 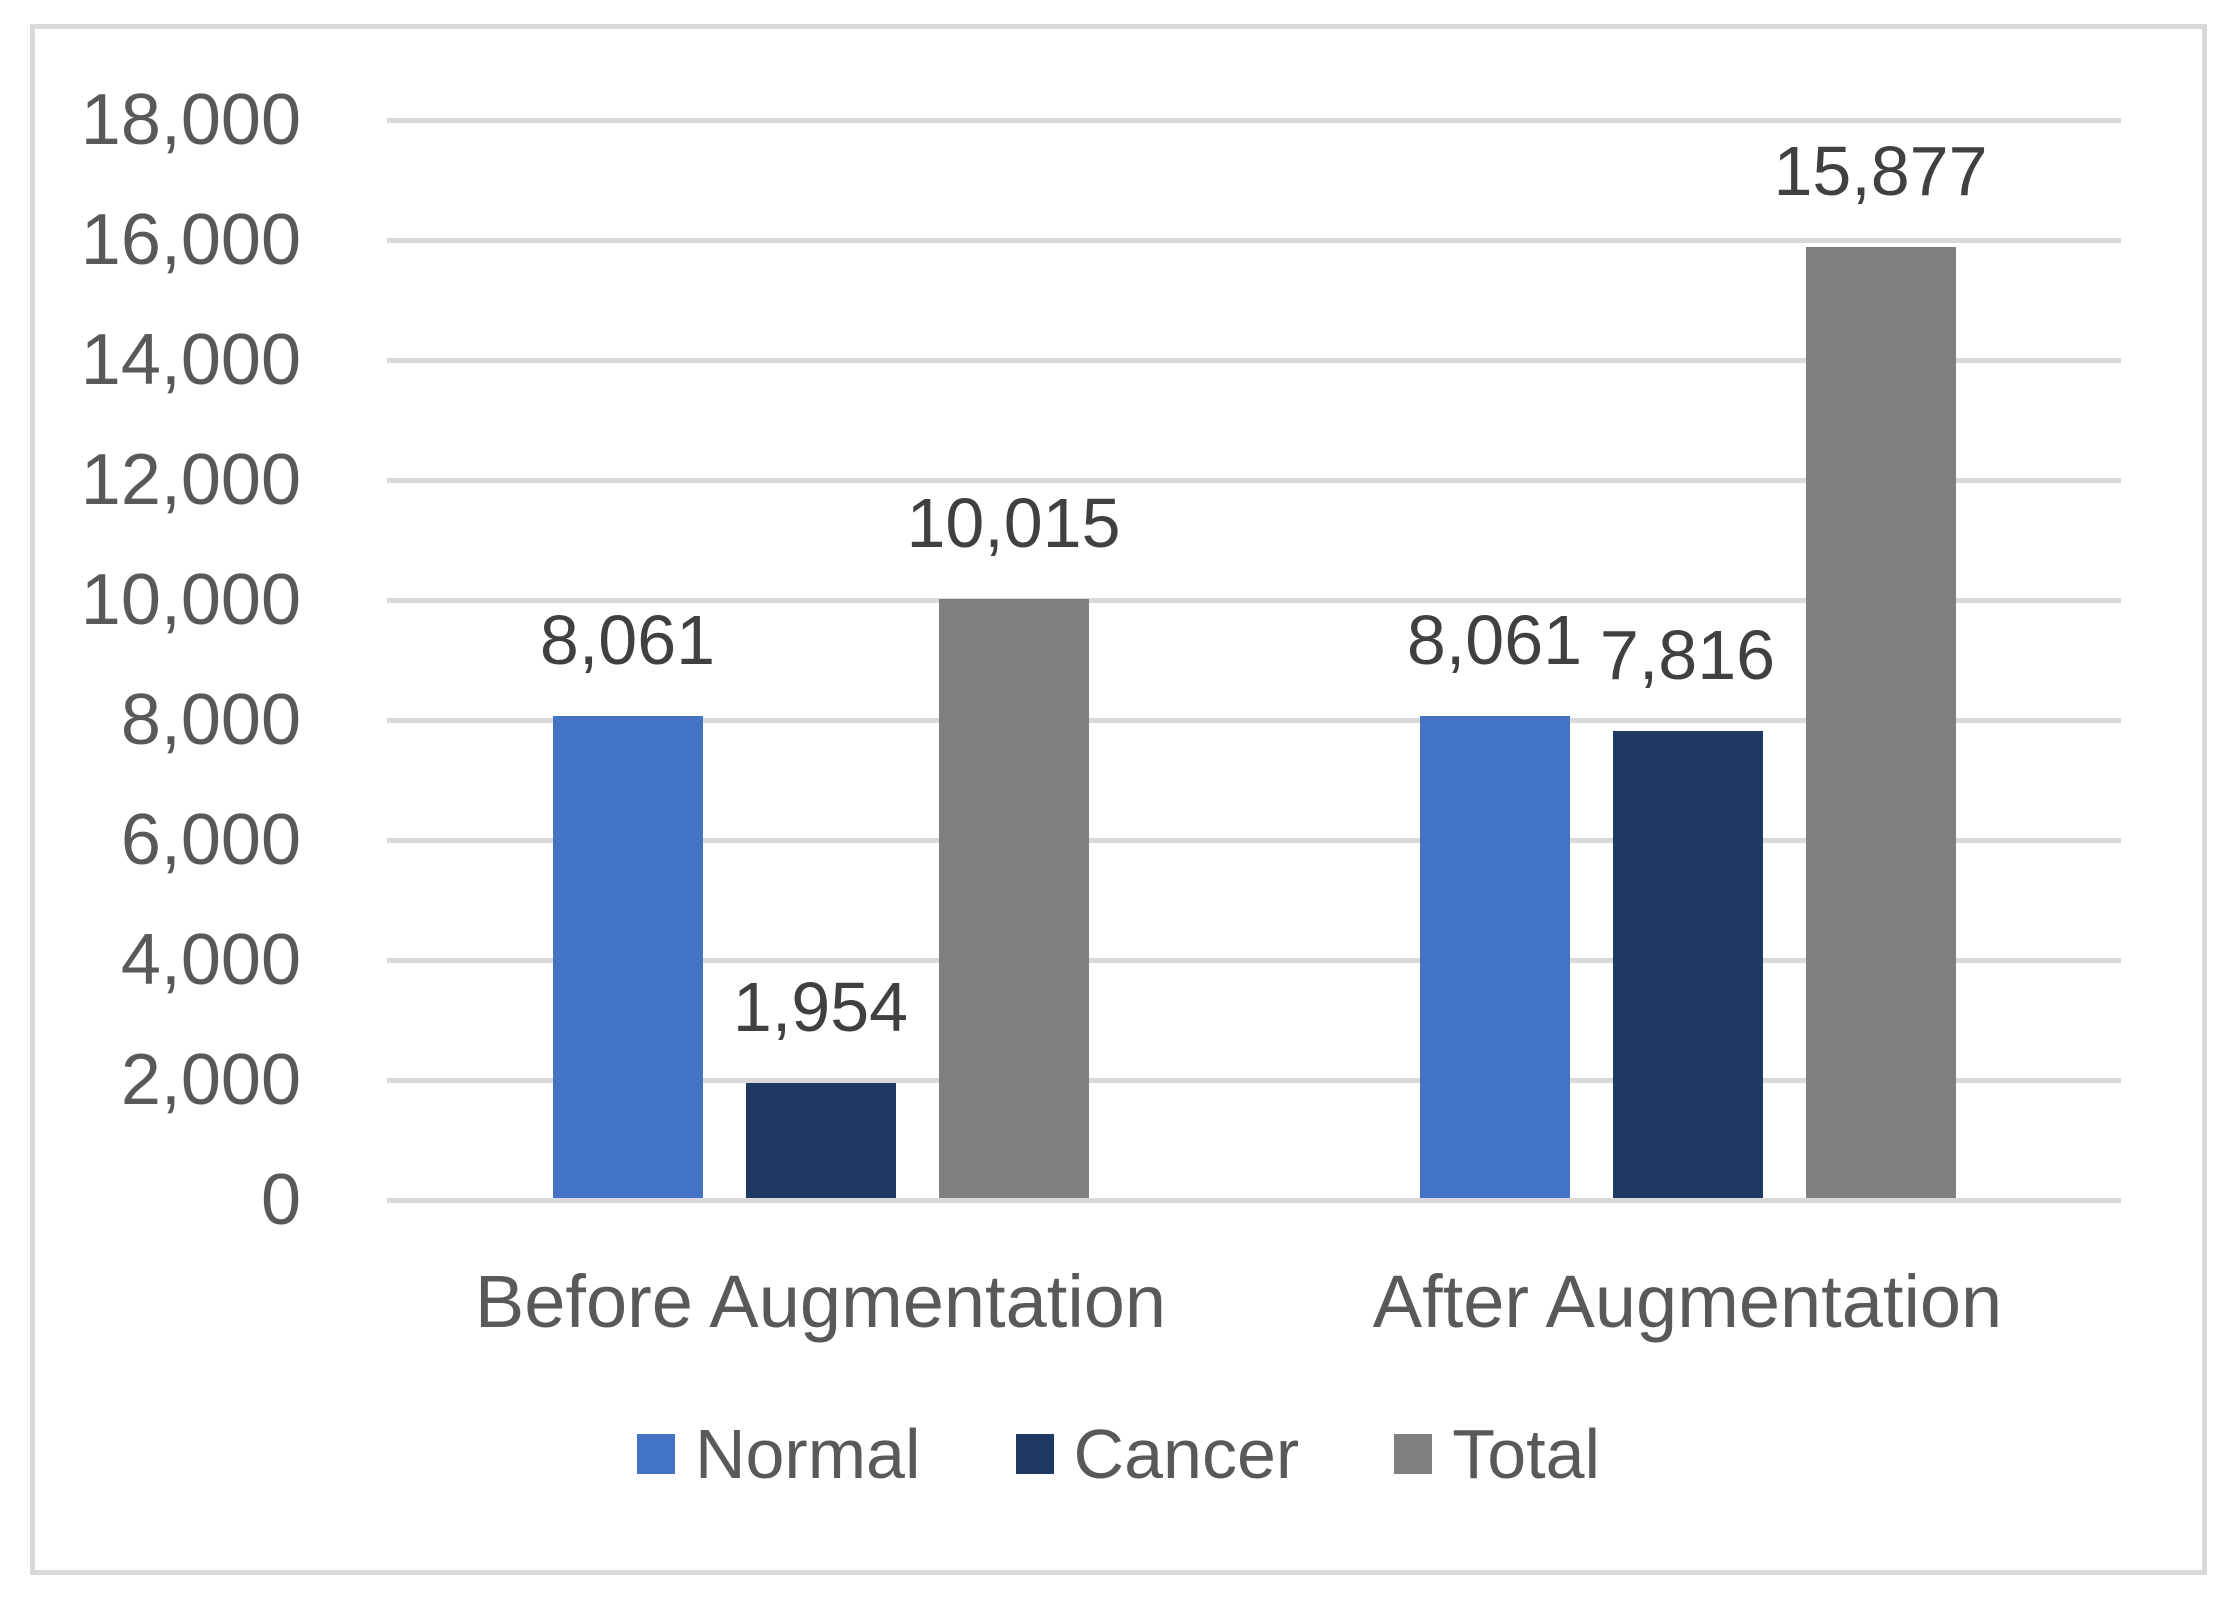 What do you see at coordinates (1526, 1454) in the screenshot?
I see `legend-label-total: Total` at bounding box center [1526, 1454].